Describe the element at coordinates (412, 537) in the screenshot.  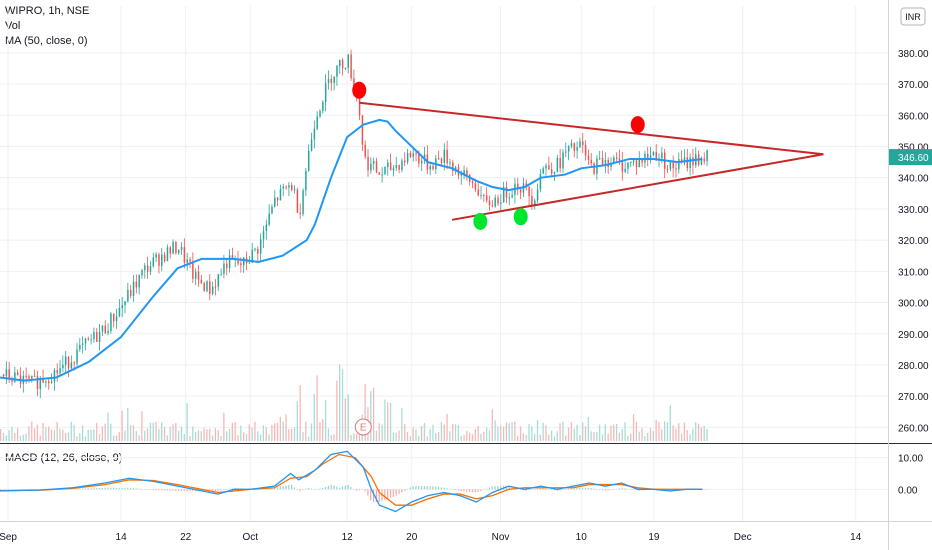
I see `time-axis-label-5: 20` at that location.